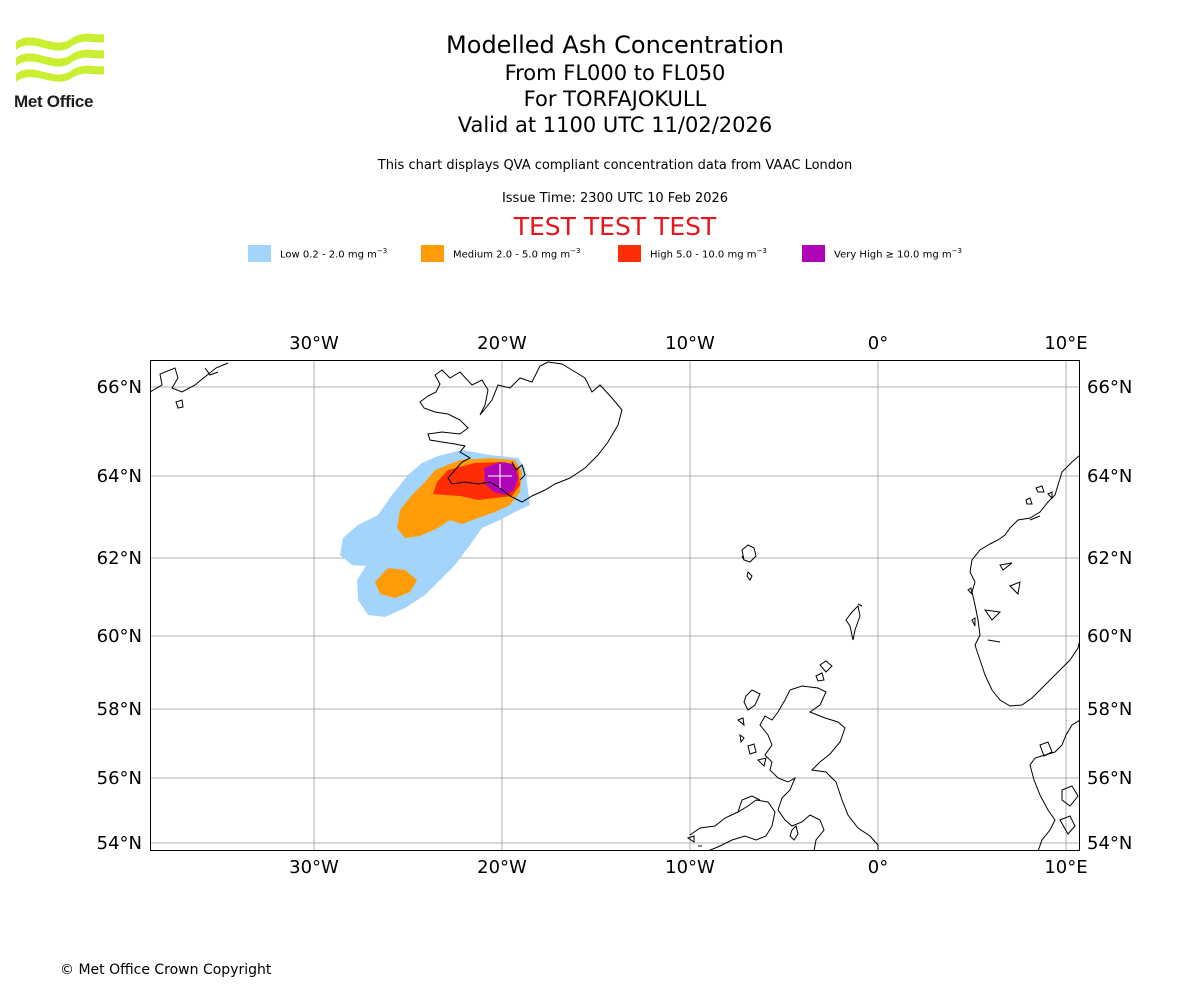 This screenshot has height=1000, width=1200. What do you see at coordinates (60, 57) in the screenshot?
I see `met-office-wave-icon` at bounding box center [60, 57].